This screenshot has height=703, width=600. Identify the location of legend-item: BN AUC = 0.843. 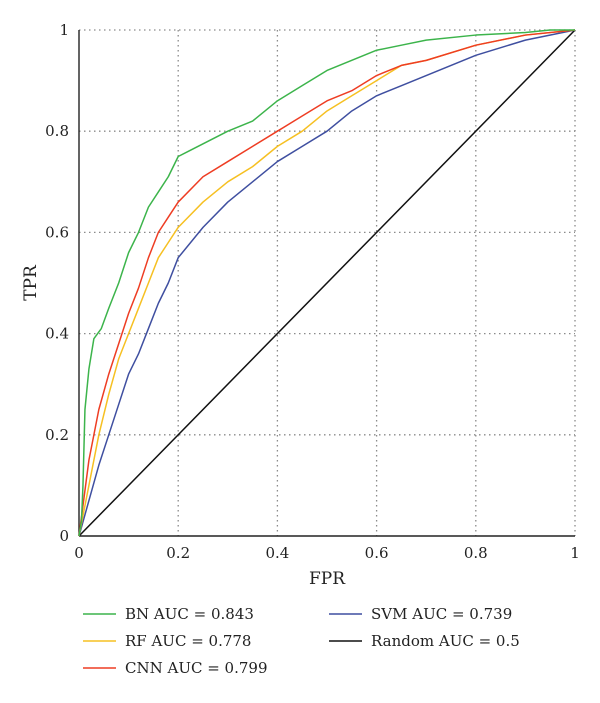
(168, 614).